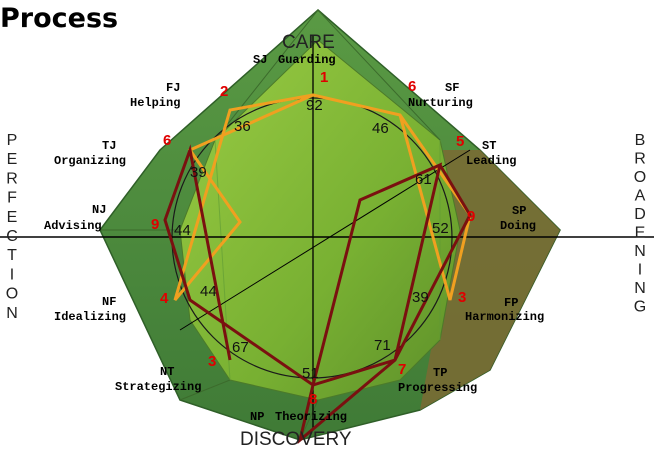 Image resolution: width=654 pixels, height=450 pixels. I want to click on role-st: ST Leading 61 5, so click(465, 160).